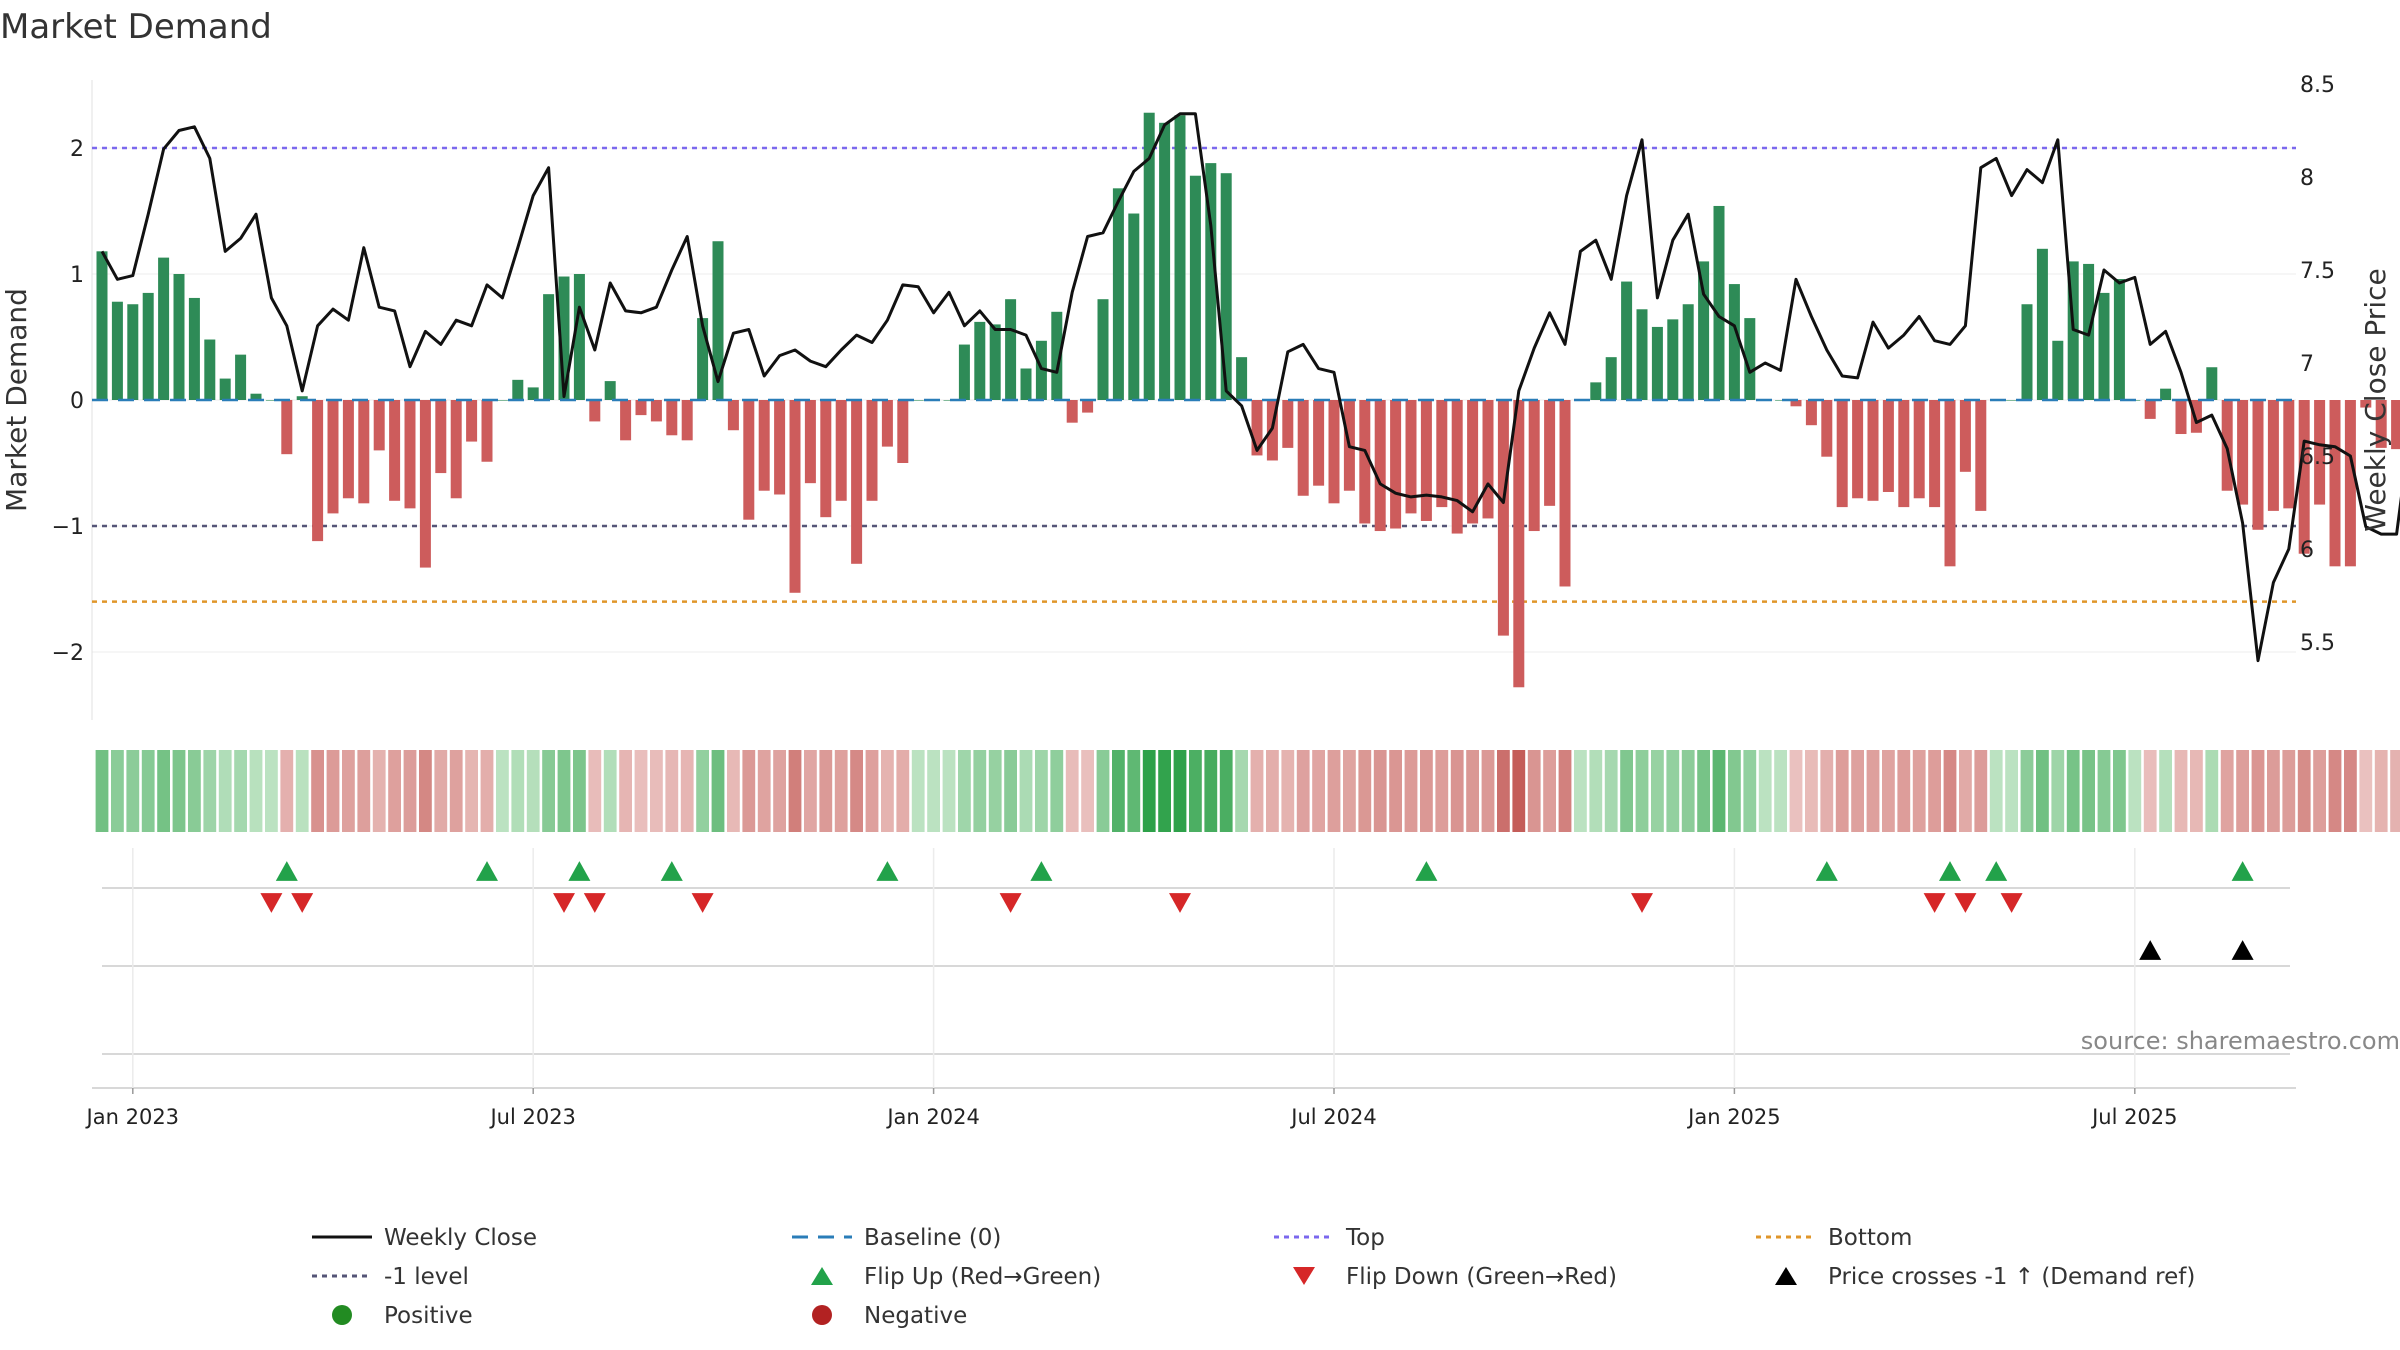 The width and height of the screenshot is (2400, 1350). Describe the element at coordinates (342, 1315) in the screenshot. I see `legend-swatch-positive` at that location.